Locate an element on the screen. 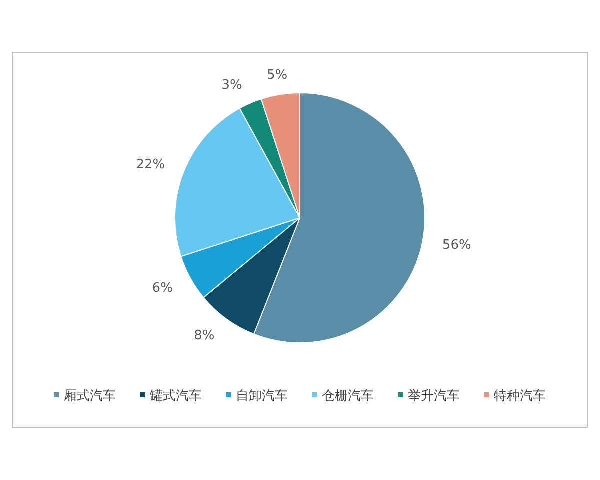 The width and height of the screenshot is (600, 480). legend-label: 特种汽车 is located at coordinates (520, 396).